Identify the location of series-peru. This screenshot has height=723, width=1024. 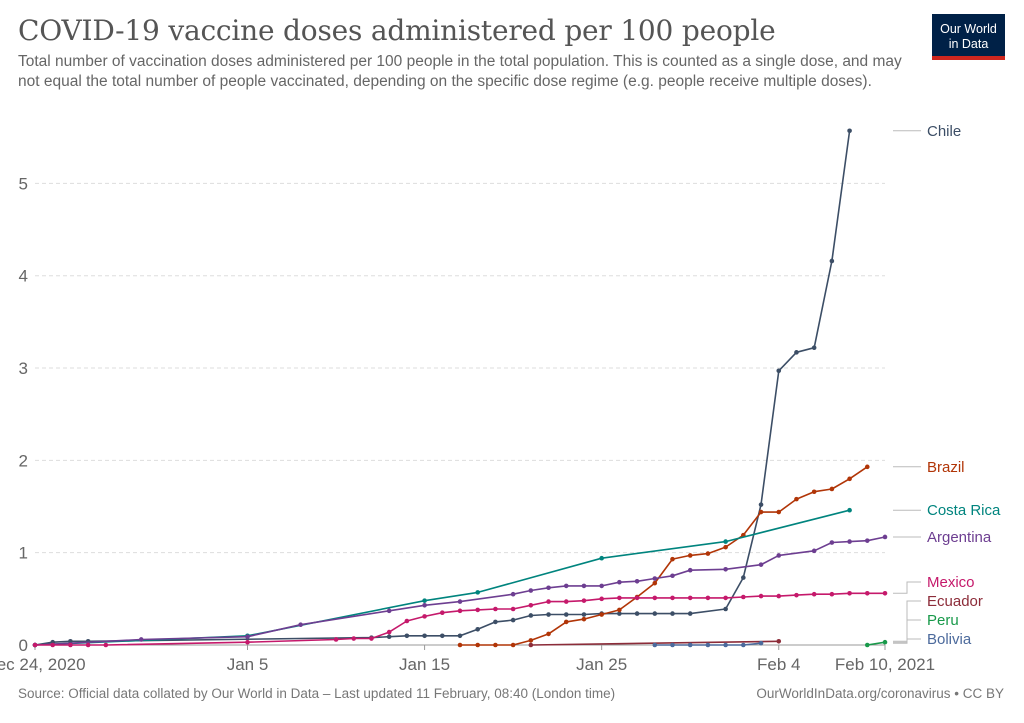
(876, 643).